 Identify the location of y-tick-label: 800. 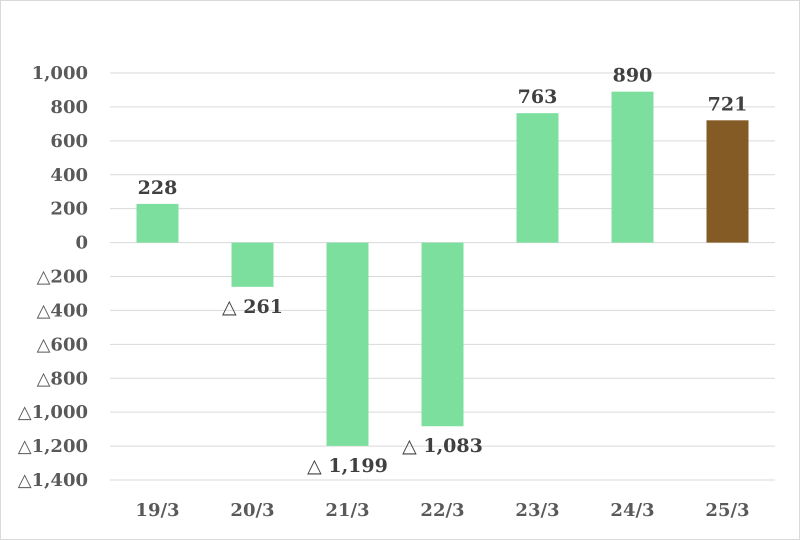
(69, 107).